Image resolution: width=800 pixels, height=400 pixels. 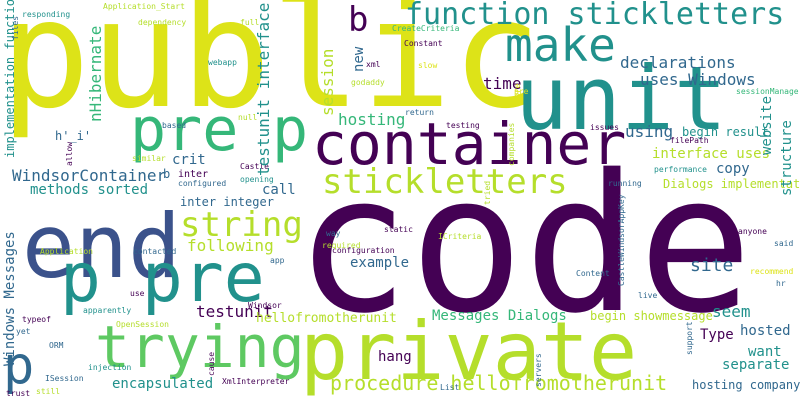 What do you see at coordinates (717, 335) in the screenshot?
I see `word: Type` at bounding box center [717, 335].